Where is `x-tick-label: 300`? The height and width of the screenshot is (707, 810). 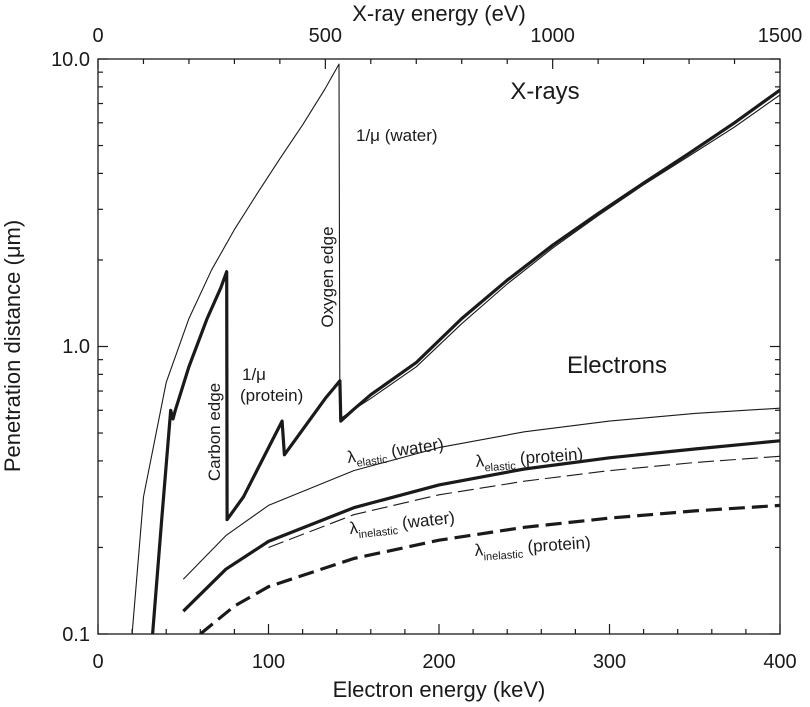 x-tick-label: 300 is located at coordinates (609, 662).